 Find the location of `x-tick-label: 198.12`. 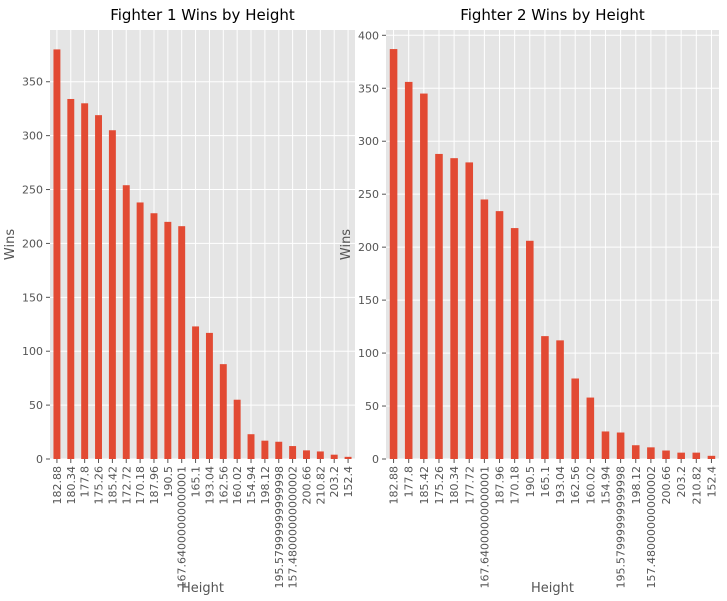

x-tick-label: 198.12 is located at coordinates (636, 485).